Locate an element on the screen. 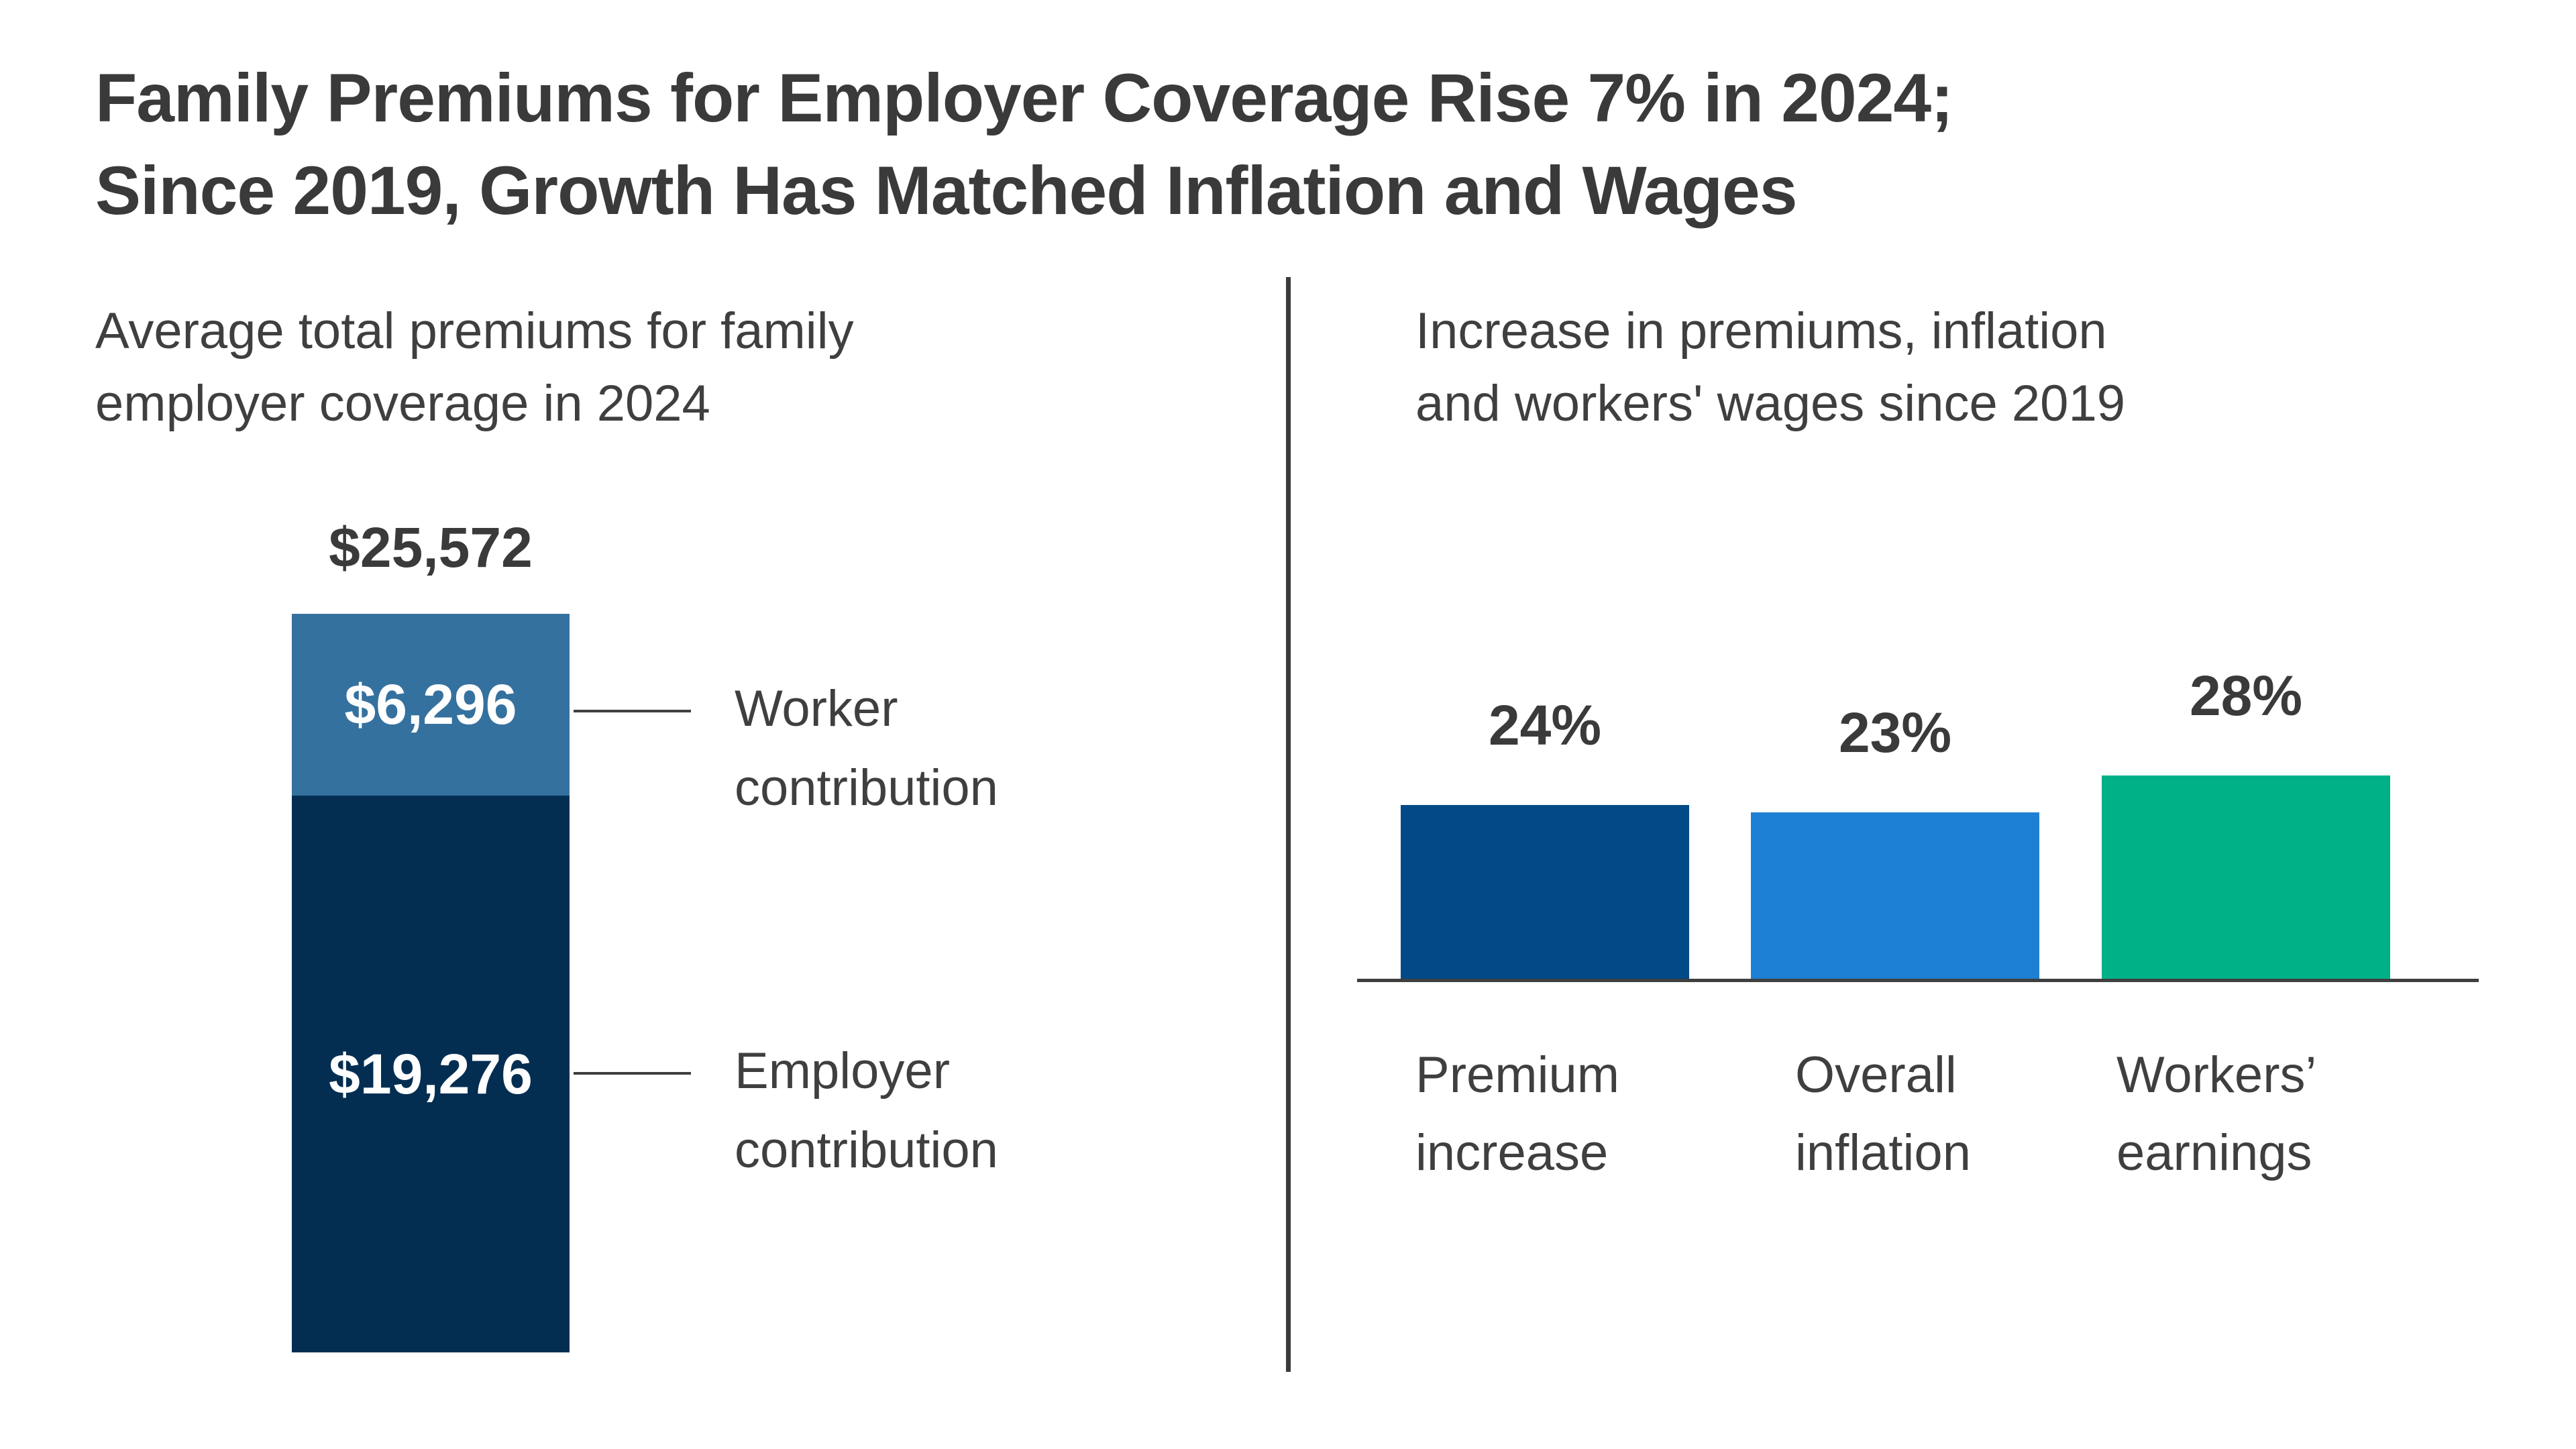 The width and height of the screenshot is (2576, 1449). worker-contribution-value: $6,296 is located at coordinates (430, 704).